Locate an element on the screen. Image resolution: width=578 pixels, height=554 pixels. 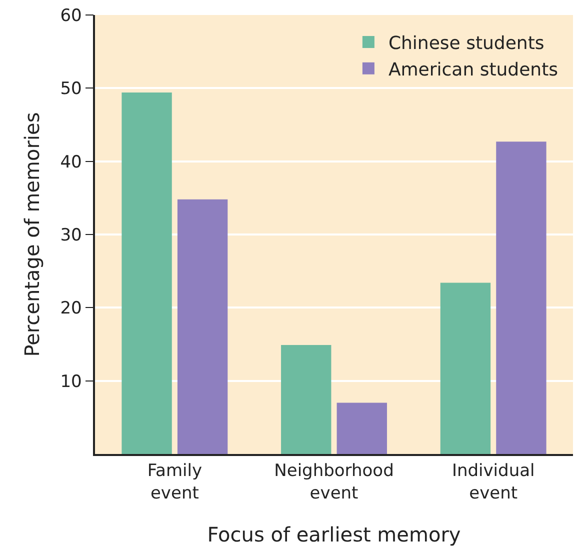
x-tick-label: Family event is located at coordinates (174, 482).